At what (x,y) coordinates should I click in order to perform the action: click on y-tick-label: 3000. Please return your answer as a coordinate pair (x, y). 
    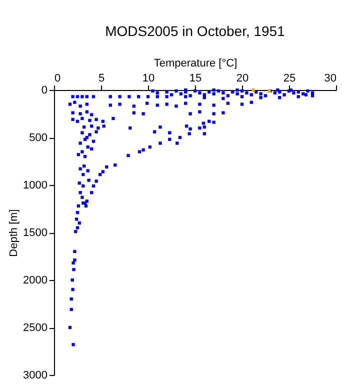
    Looking at the image, I should click on (35, 376).